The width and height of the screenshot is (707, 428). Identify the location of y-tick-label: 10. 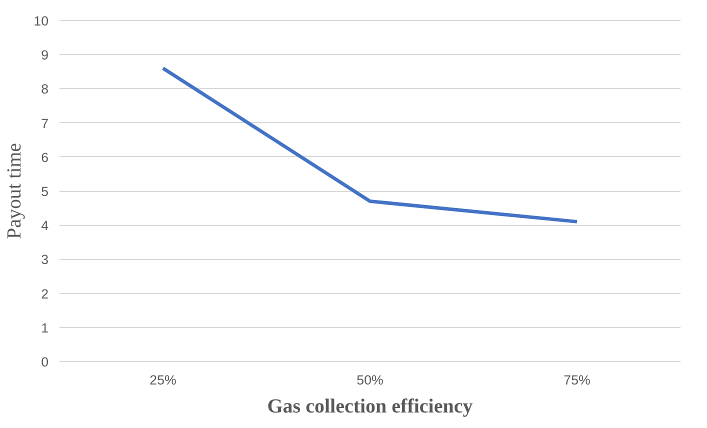
(41, 21).